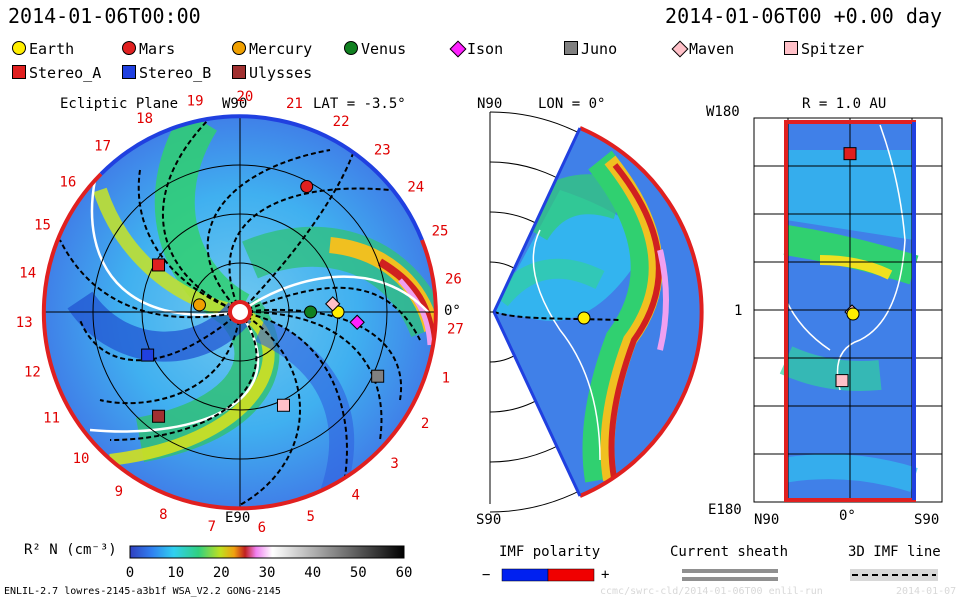  What do you see at coordinates (404, 573) in the screenshot?
I see `colorbar-tick: 60` at bounding box center [404, 573].